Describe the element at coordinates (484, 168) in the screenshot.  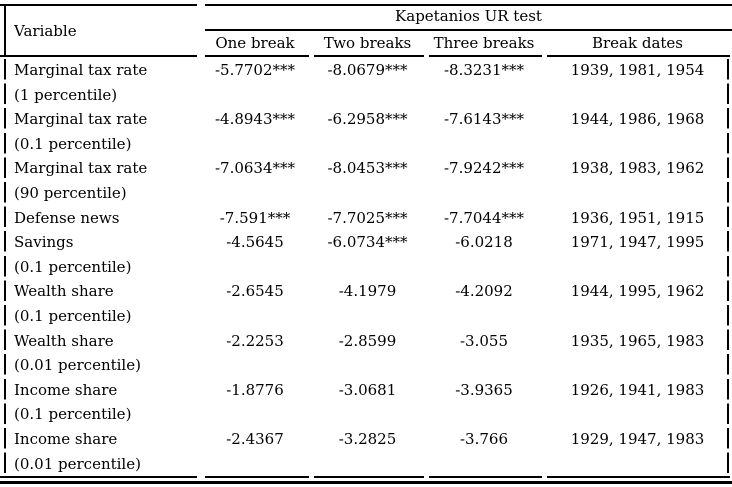
I see `three-breaks-value: -7.9242***` at that location.